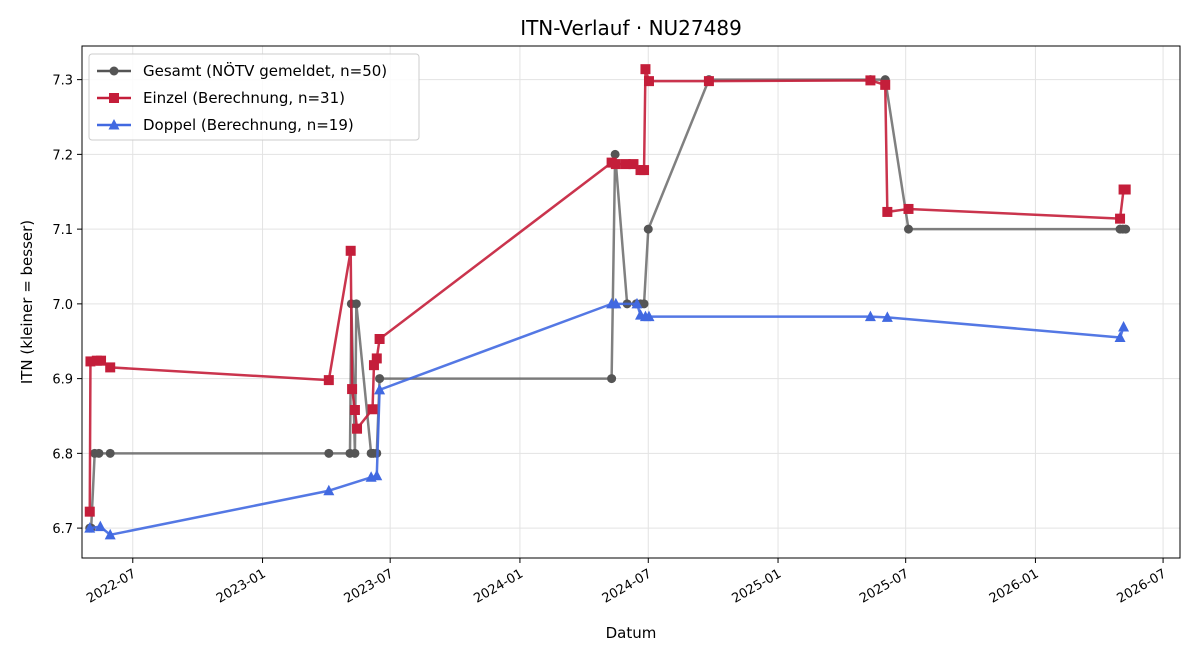 The image size is (1200, 660). Describe the element at coordinates (62, 155) in the screenshot. I see `y-tick-label: 7.2` at that location.